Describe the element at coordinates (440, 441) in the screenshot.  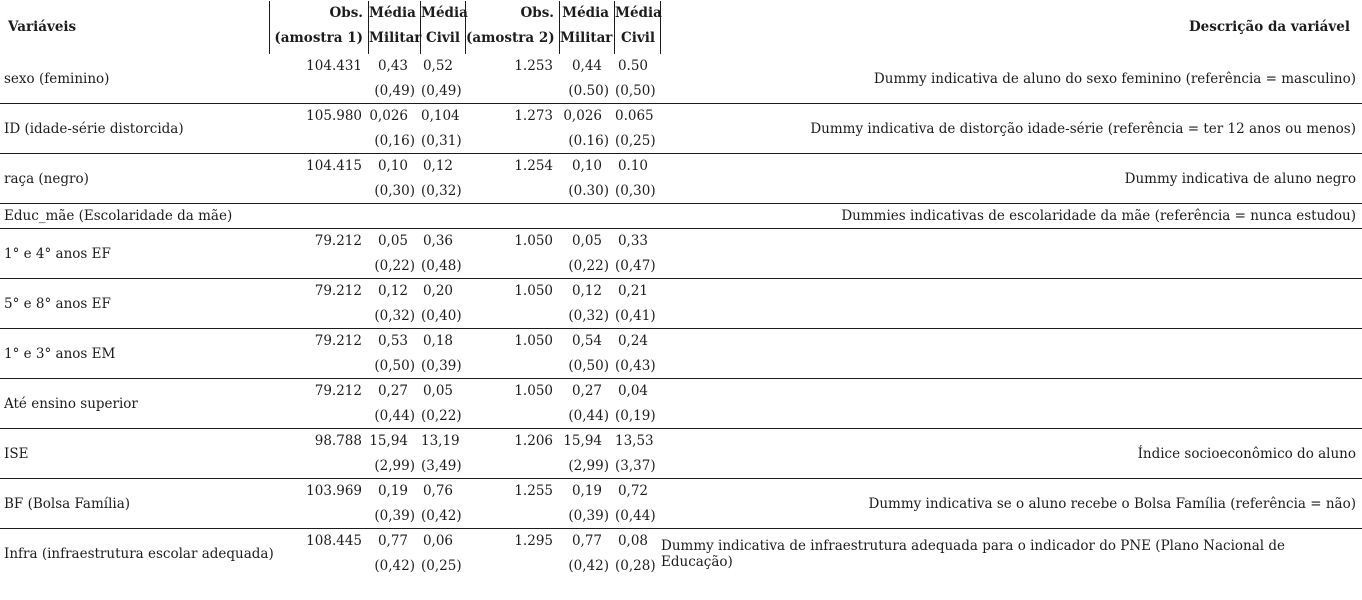
I see `media_civil1-value: 13,19` at that location.